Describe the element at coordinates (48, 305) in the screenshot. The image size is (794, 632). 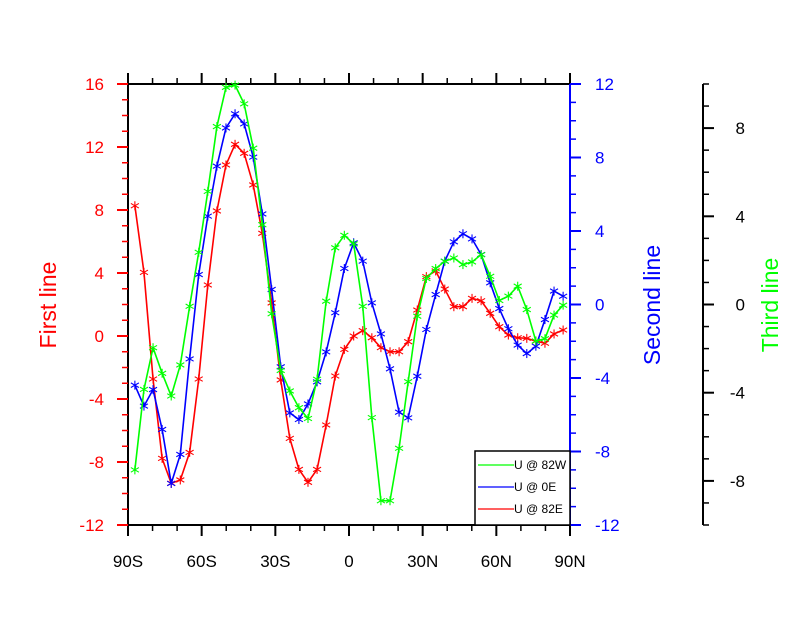
I see `first-axis-label: First line` at that location.